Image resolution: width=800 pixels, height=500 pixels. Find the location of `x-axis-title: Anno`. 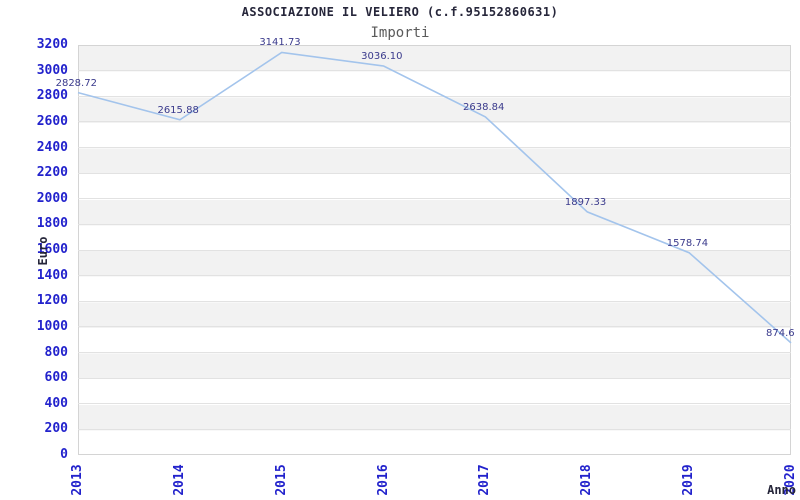

x-axis-title: Anno is located at coordinates (781, 490).